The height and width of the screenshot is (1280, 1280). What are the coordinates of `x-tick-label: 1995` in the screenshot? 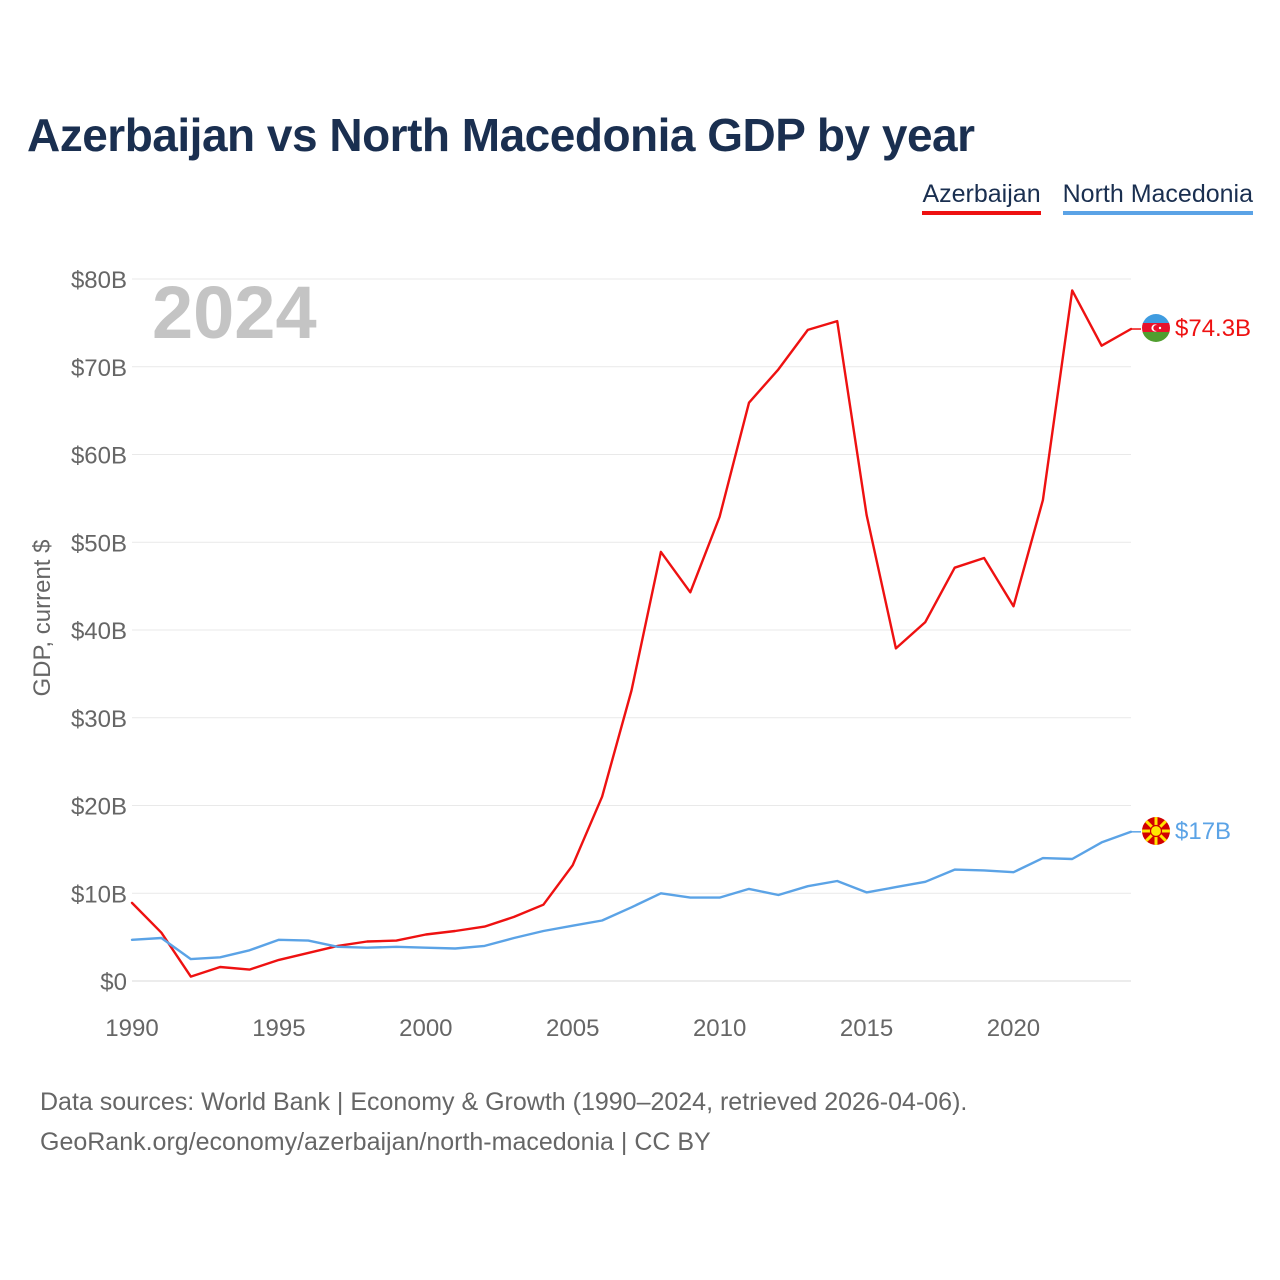 It's located at (278, 1028).